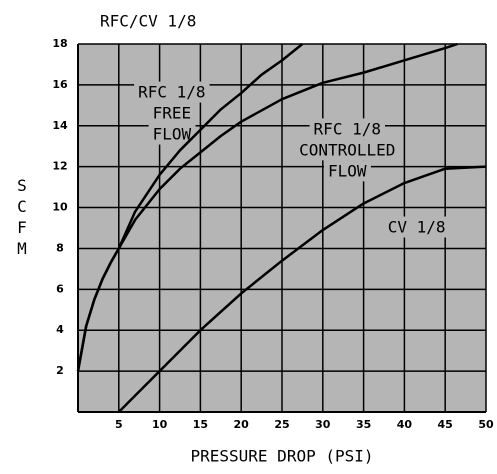 The image size is (497, 474). What do you see at coordinates (148, 21) in the screenshot?
I see `chart-title: RFC/CV 1/8` at bounding box center [148, 21].